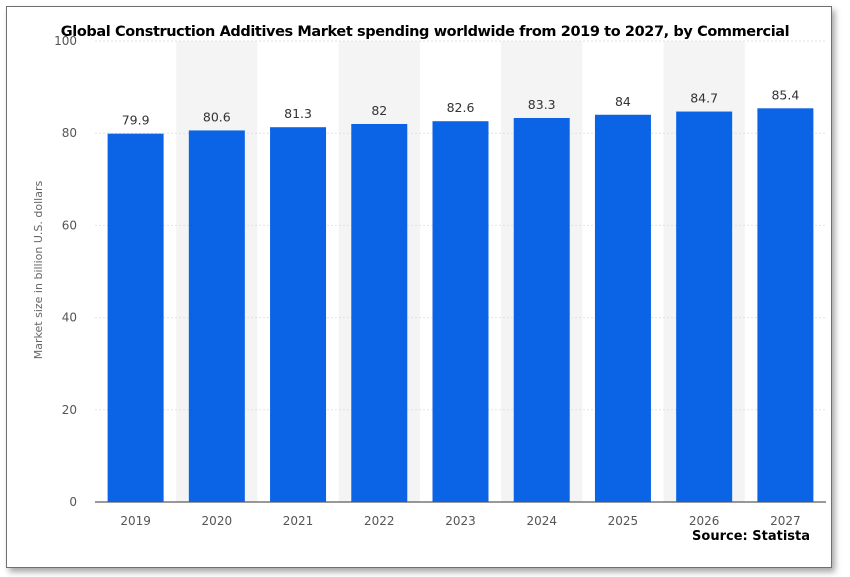 Image resolution: width=850 pixels, height=577 pixels. What do you see at coordinates (38, 270) in the screenshot?
I see `y-axis-label: Market size in billion U.S. dollars` at bounding box center [38, 270].